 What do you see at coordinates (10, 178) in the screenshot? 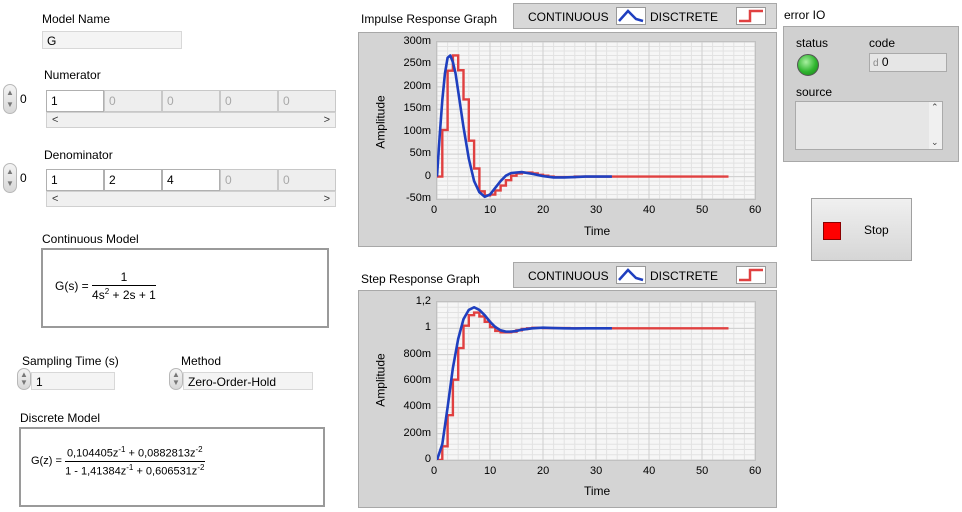
I see `denominator-index-spinner: ▲ ▼` at bounding box center [10, 178].